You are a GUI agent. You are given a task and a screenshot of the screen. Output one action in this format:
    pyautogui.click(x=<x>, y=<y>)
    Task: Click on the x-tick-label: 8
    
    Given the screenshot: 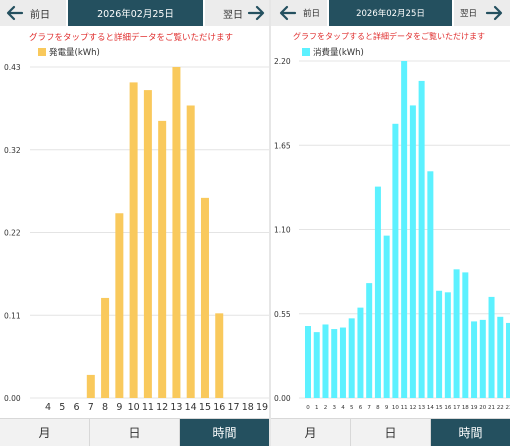 What is the action you would take?
    pyautogui.click(x=378, y=408)
    